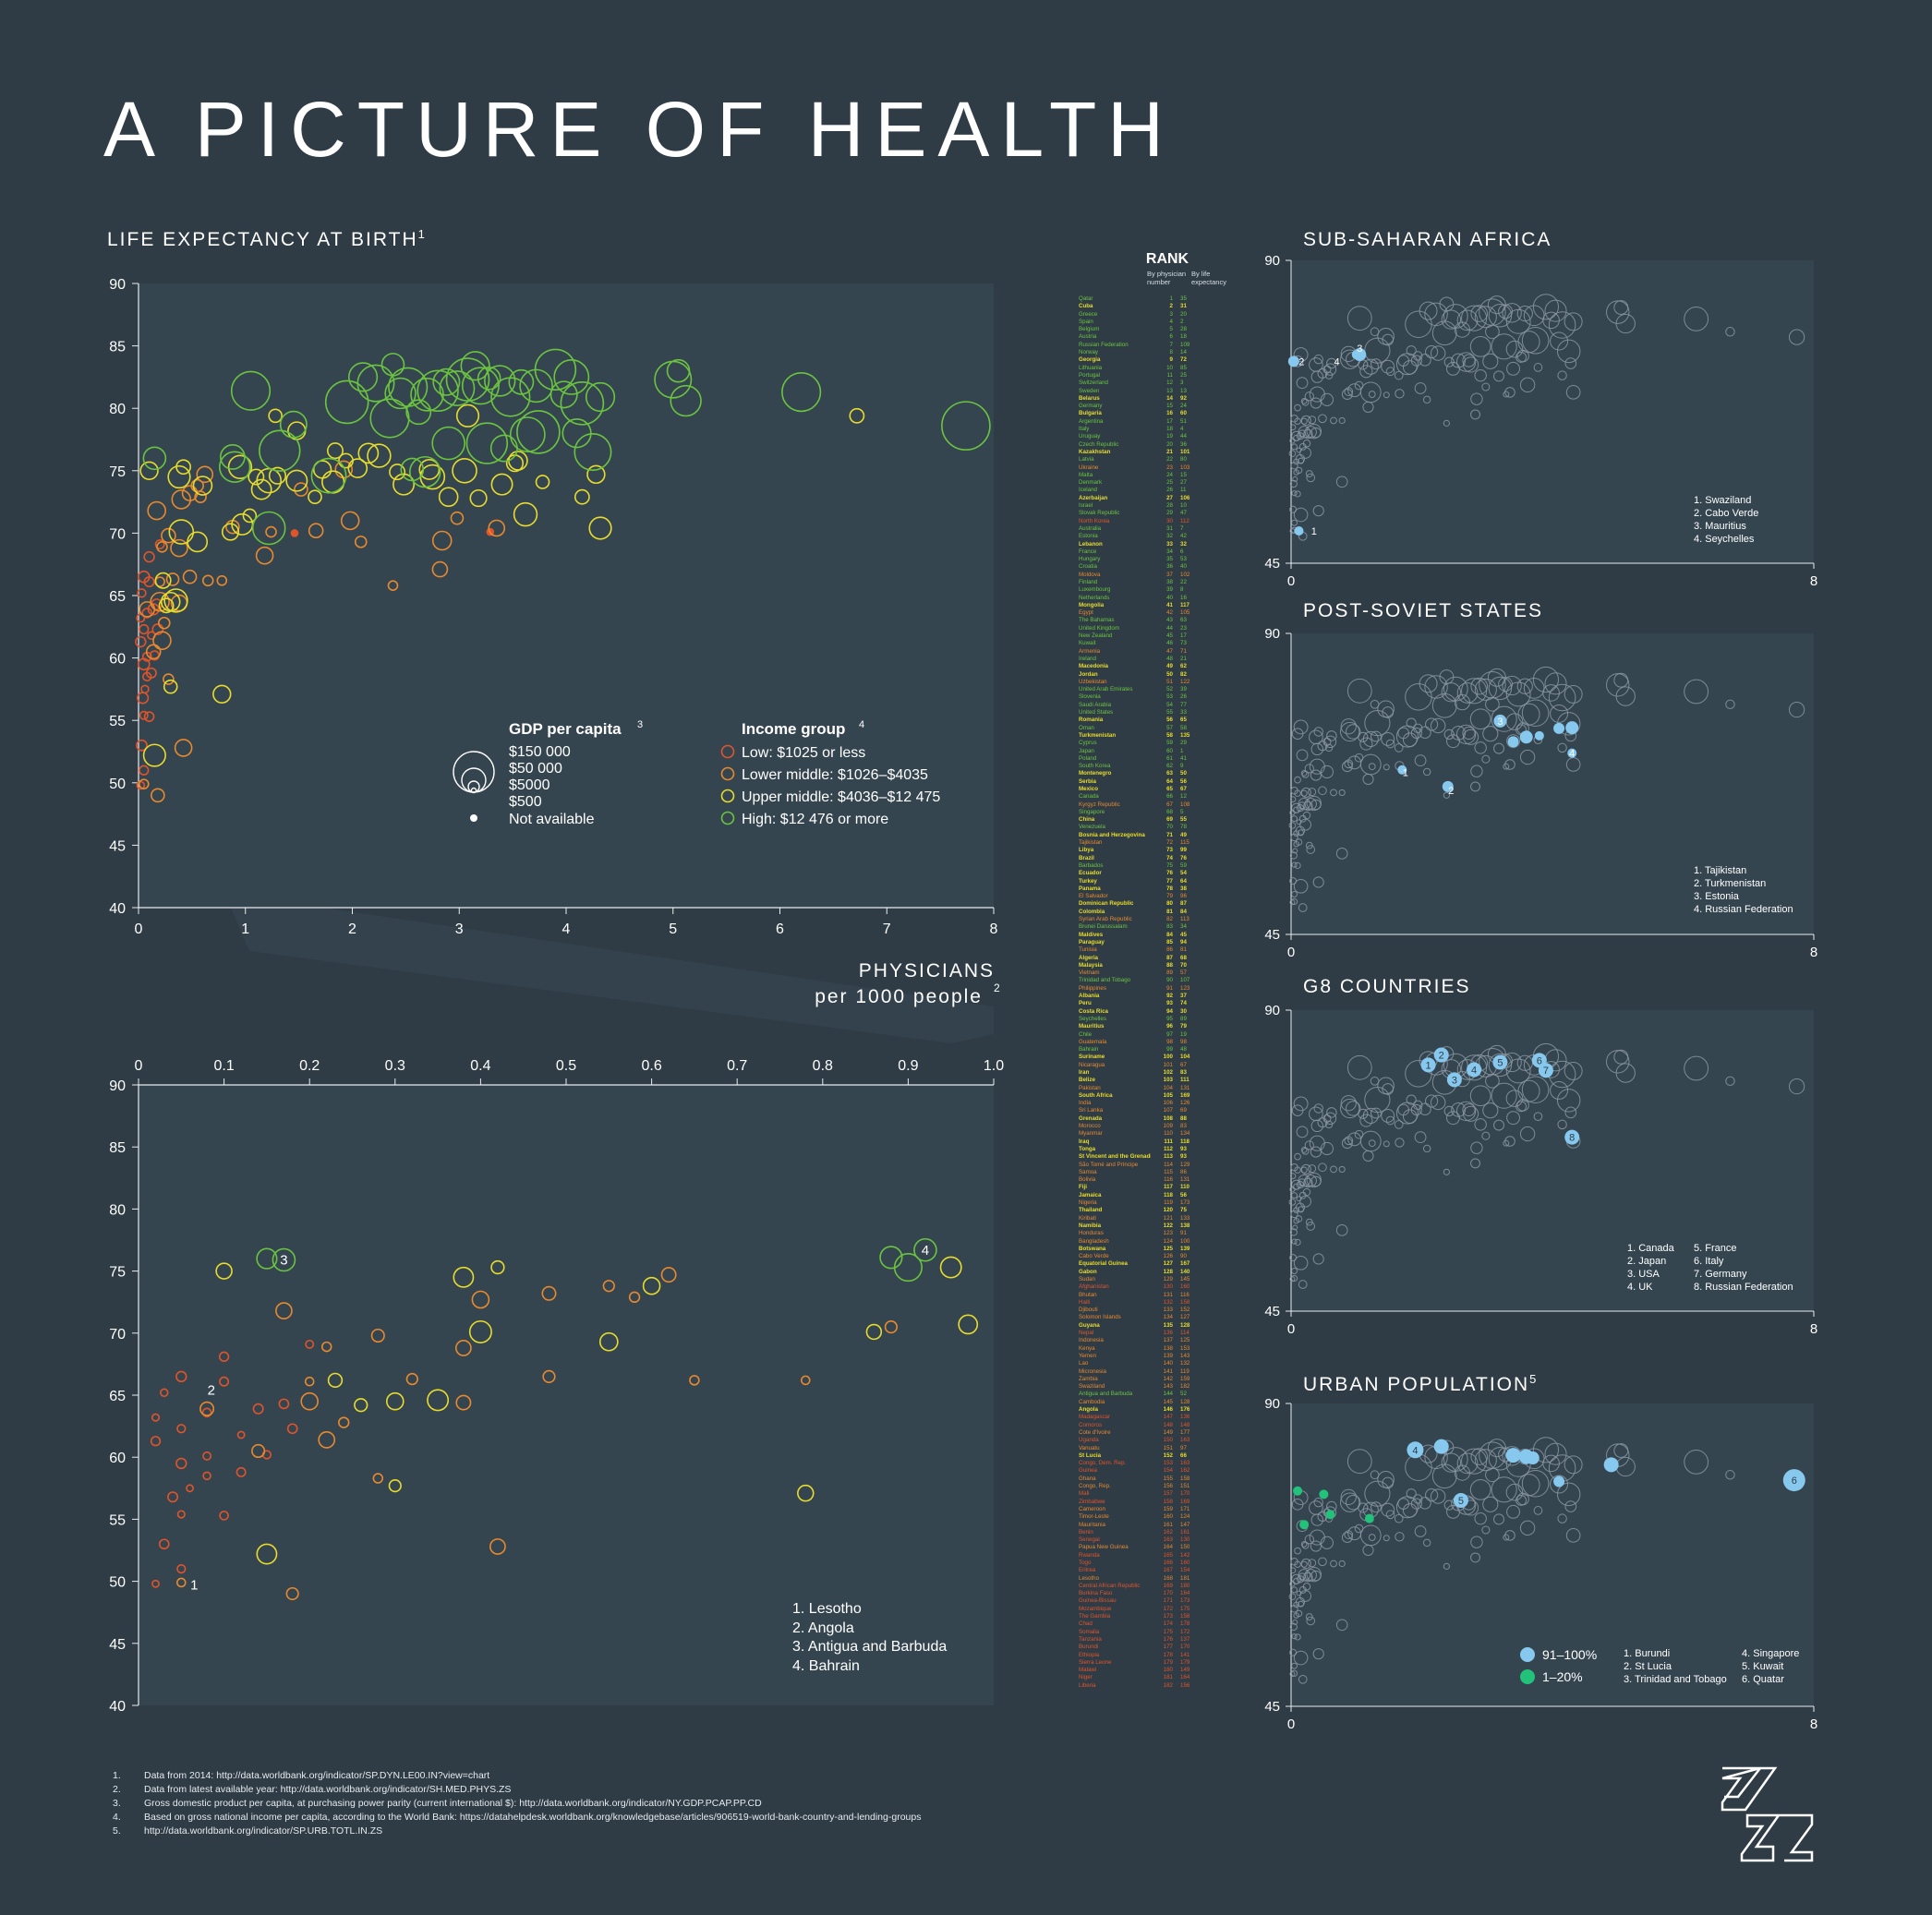  I want to click on rank-life: 181, so click(1185, 1578).